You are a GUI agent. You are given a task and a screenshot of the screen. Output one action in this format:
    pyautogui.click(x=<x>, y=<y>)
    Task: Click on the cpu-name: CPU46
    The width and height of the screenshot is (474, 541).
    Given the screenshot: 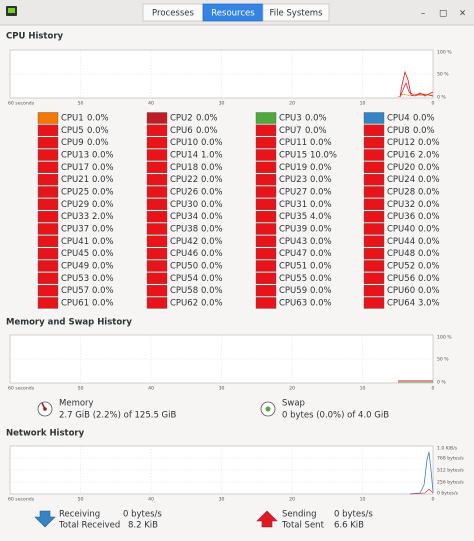 What is the action you would take?
    pyautogui.click(x=184, y=254)
    